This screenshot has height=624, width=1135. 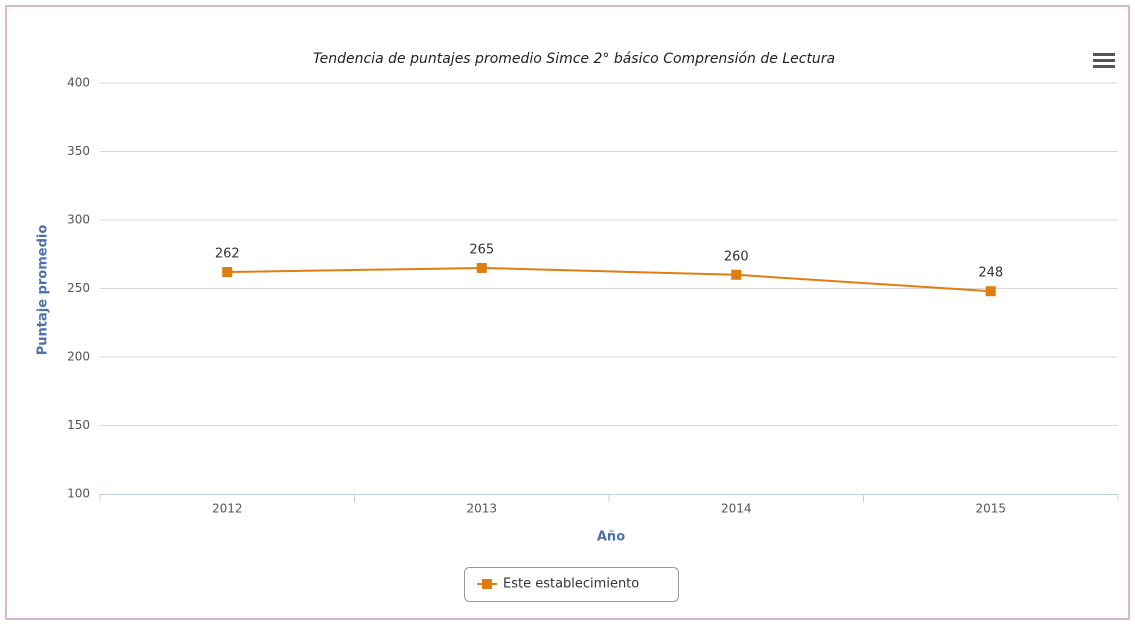 I want to click on legend-box, so click(x=571, y=584).